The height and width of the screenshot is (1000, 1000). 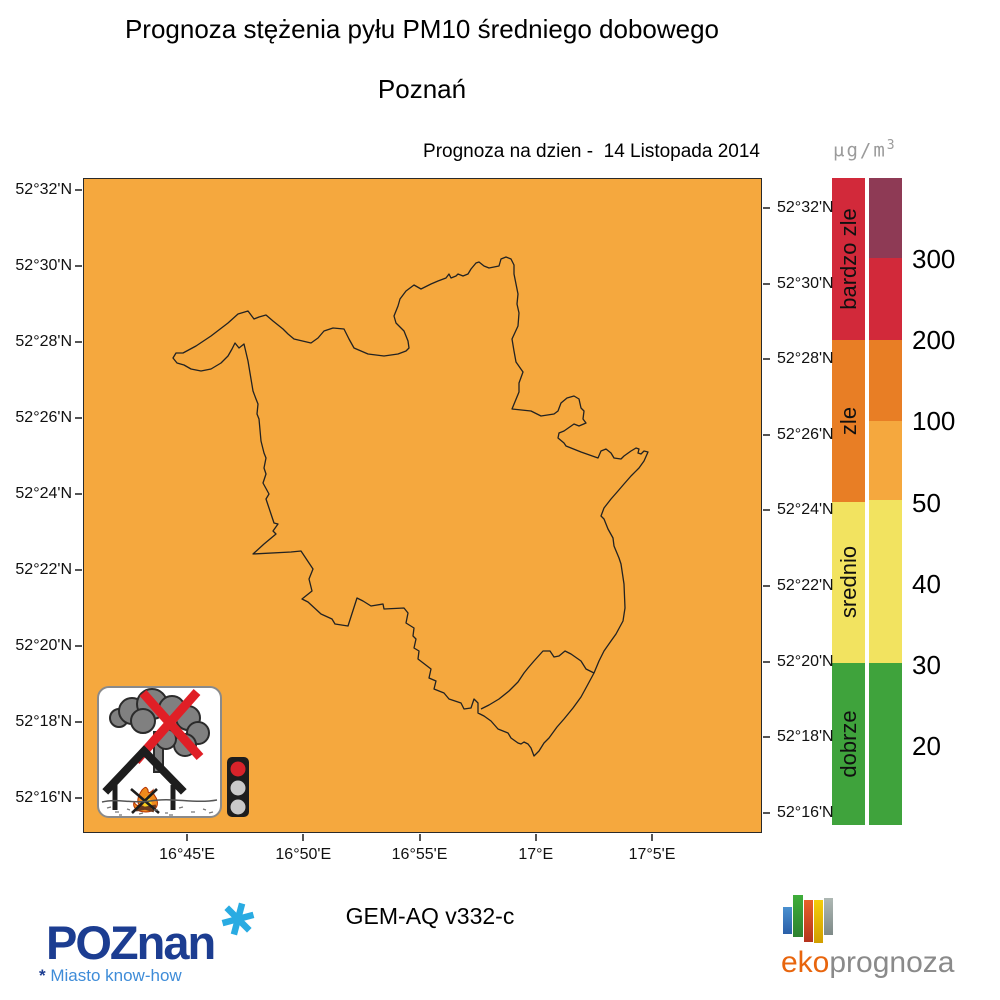 I want to click on city-subtitle: Poznań, so click(x=422, y=89).